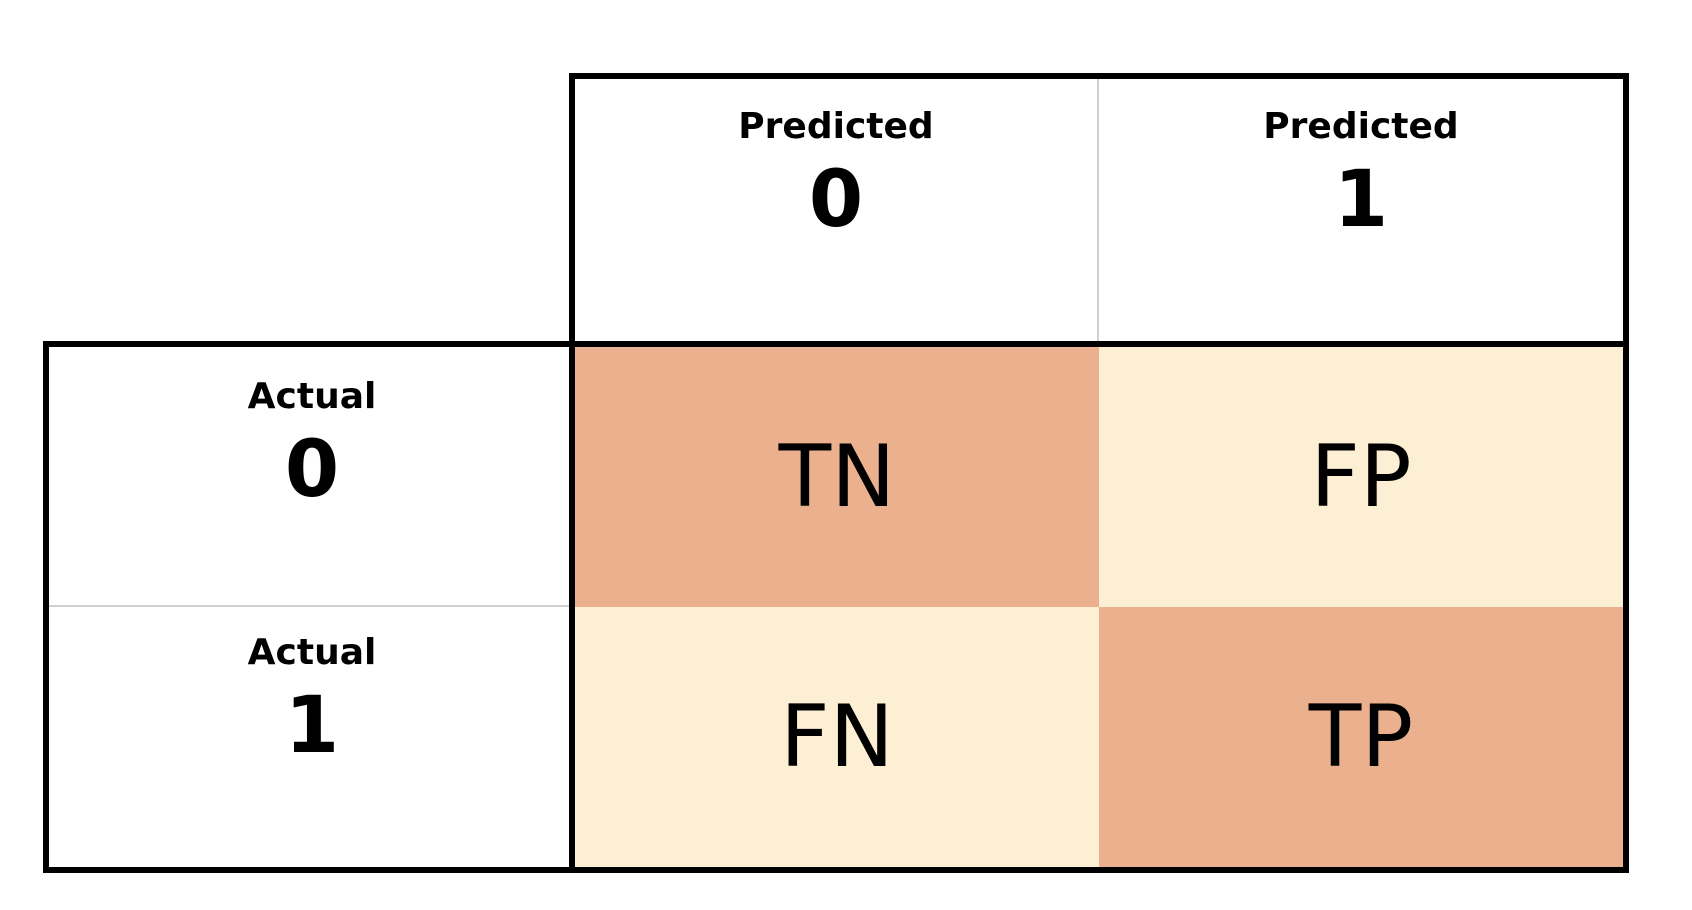 This screenshot has height=910, width=1692. I want to click on cell-true-negative: TN, so click(837, 477).